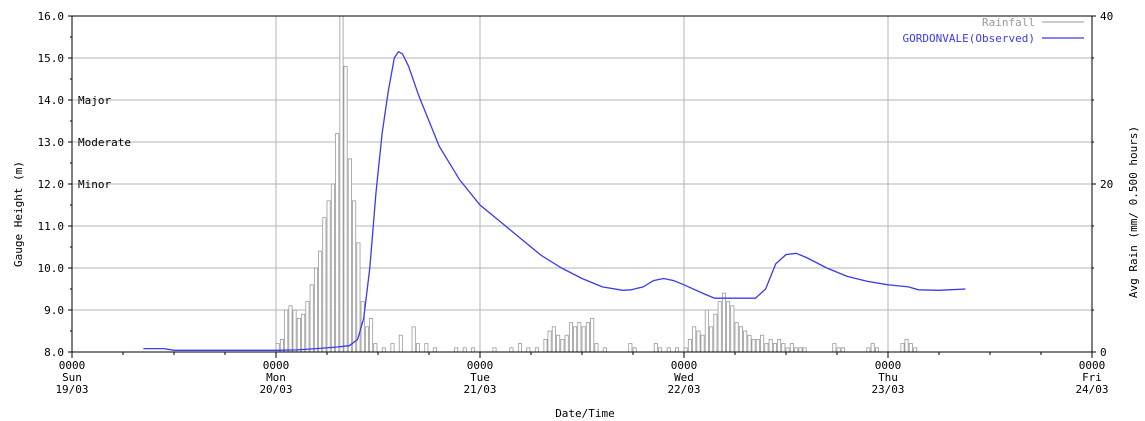 The width and height of the screenshot is (1145, 421). What do you see at coordinates (1106, 16) in the screenshot?
I see `y2-tick-label: 40` at bounding box center [1106, 16].